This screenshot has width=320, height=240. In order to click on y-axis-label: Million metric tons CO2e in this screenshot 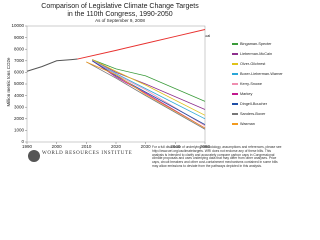, I will do `click(8, 82)`.